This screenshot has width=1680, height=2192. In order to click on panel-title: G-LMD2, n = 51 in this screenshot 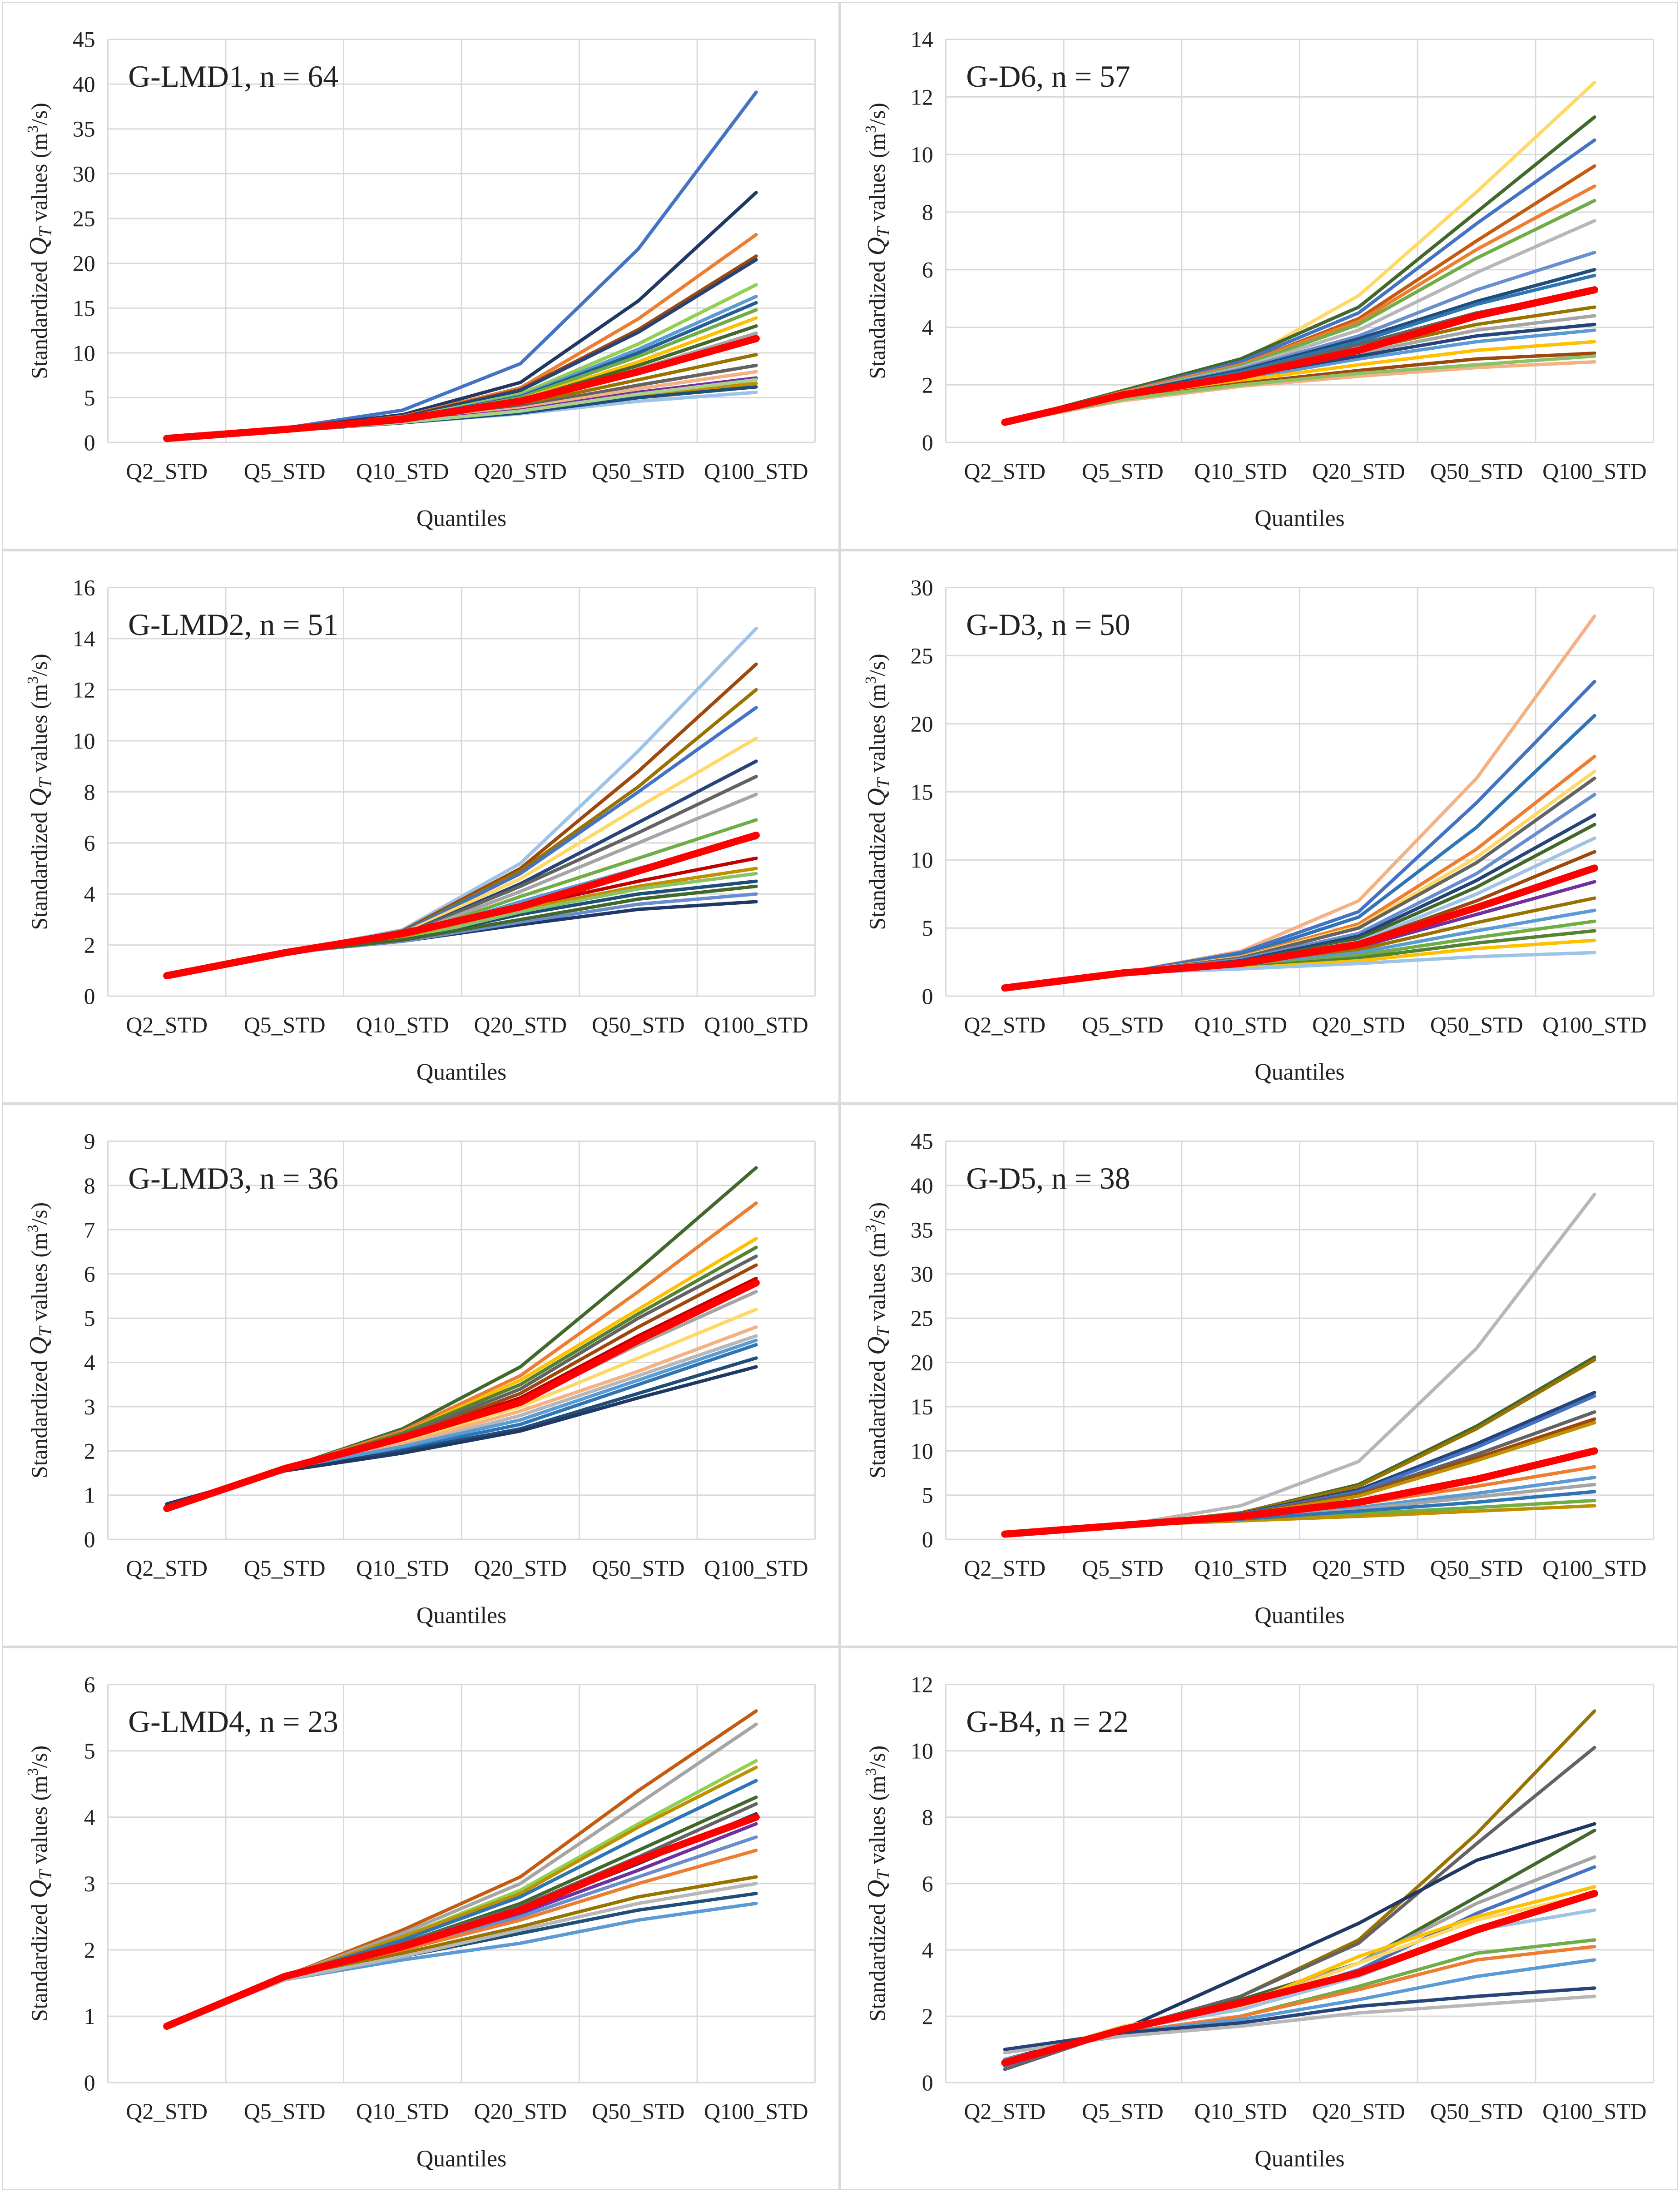, I will do `click(233, 625)`.